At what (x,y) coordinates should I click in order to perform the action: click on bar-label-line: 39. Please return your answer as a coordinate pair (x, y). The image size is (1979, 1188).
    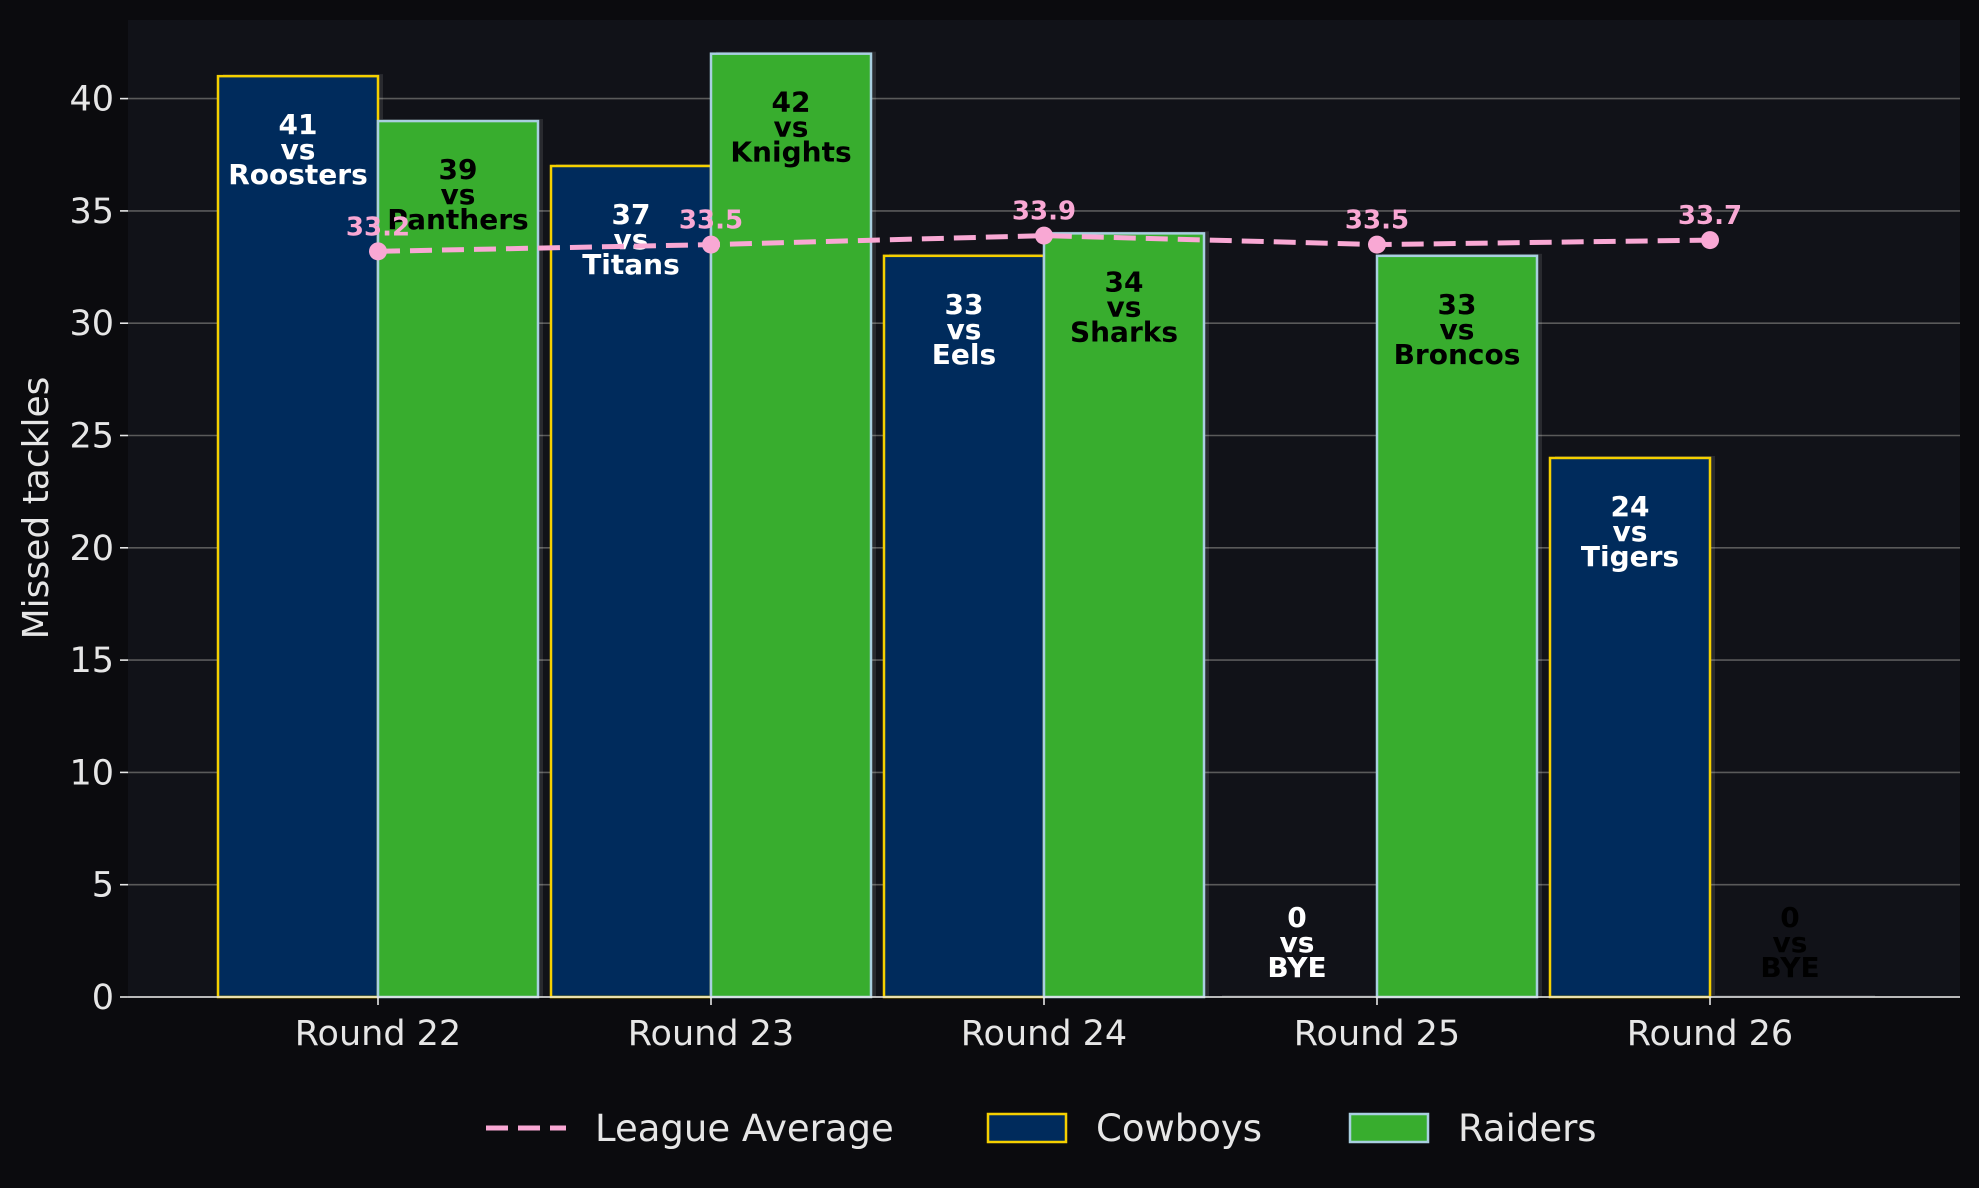
    Looking at the image, I should click on (458, 169).